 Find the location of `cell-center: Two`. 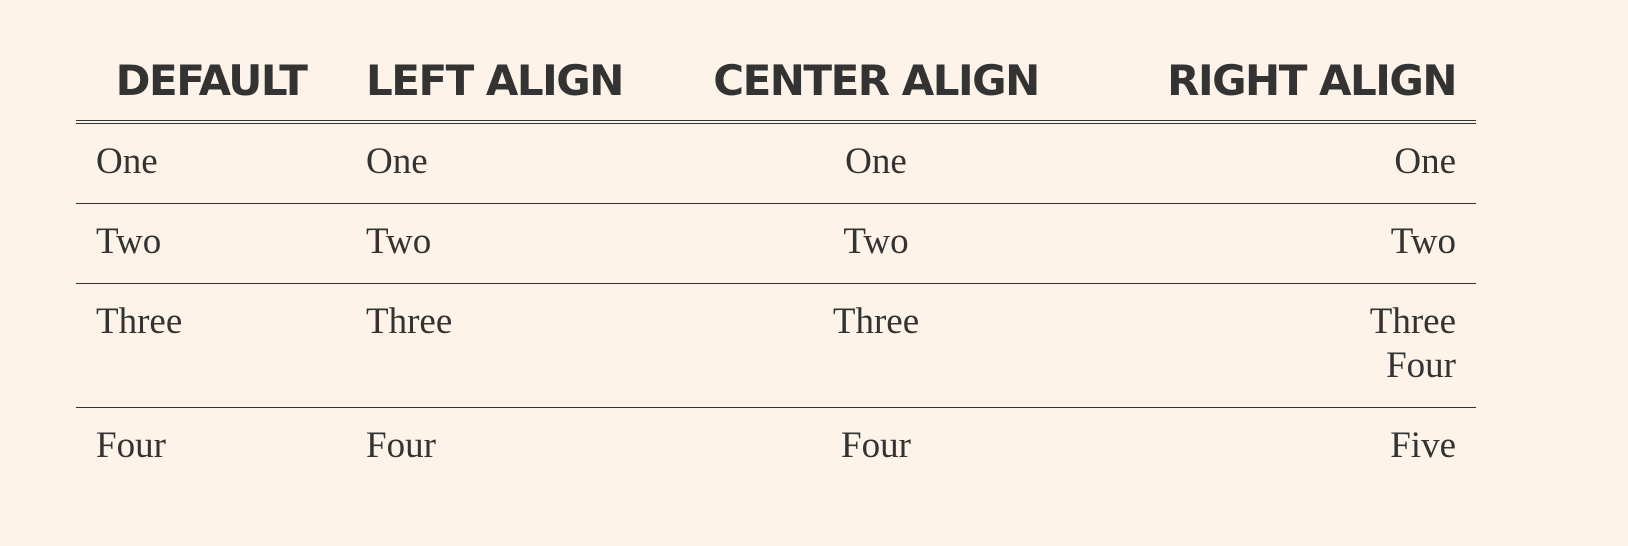

cell-center: Two is located at coordinates (876, 243).